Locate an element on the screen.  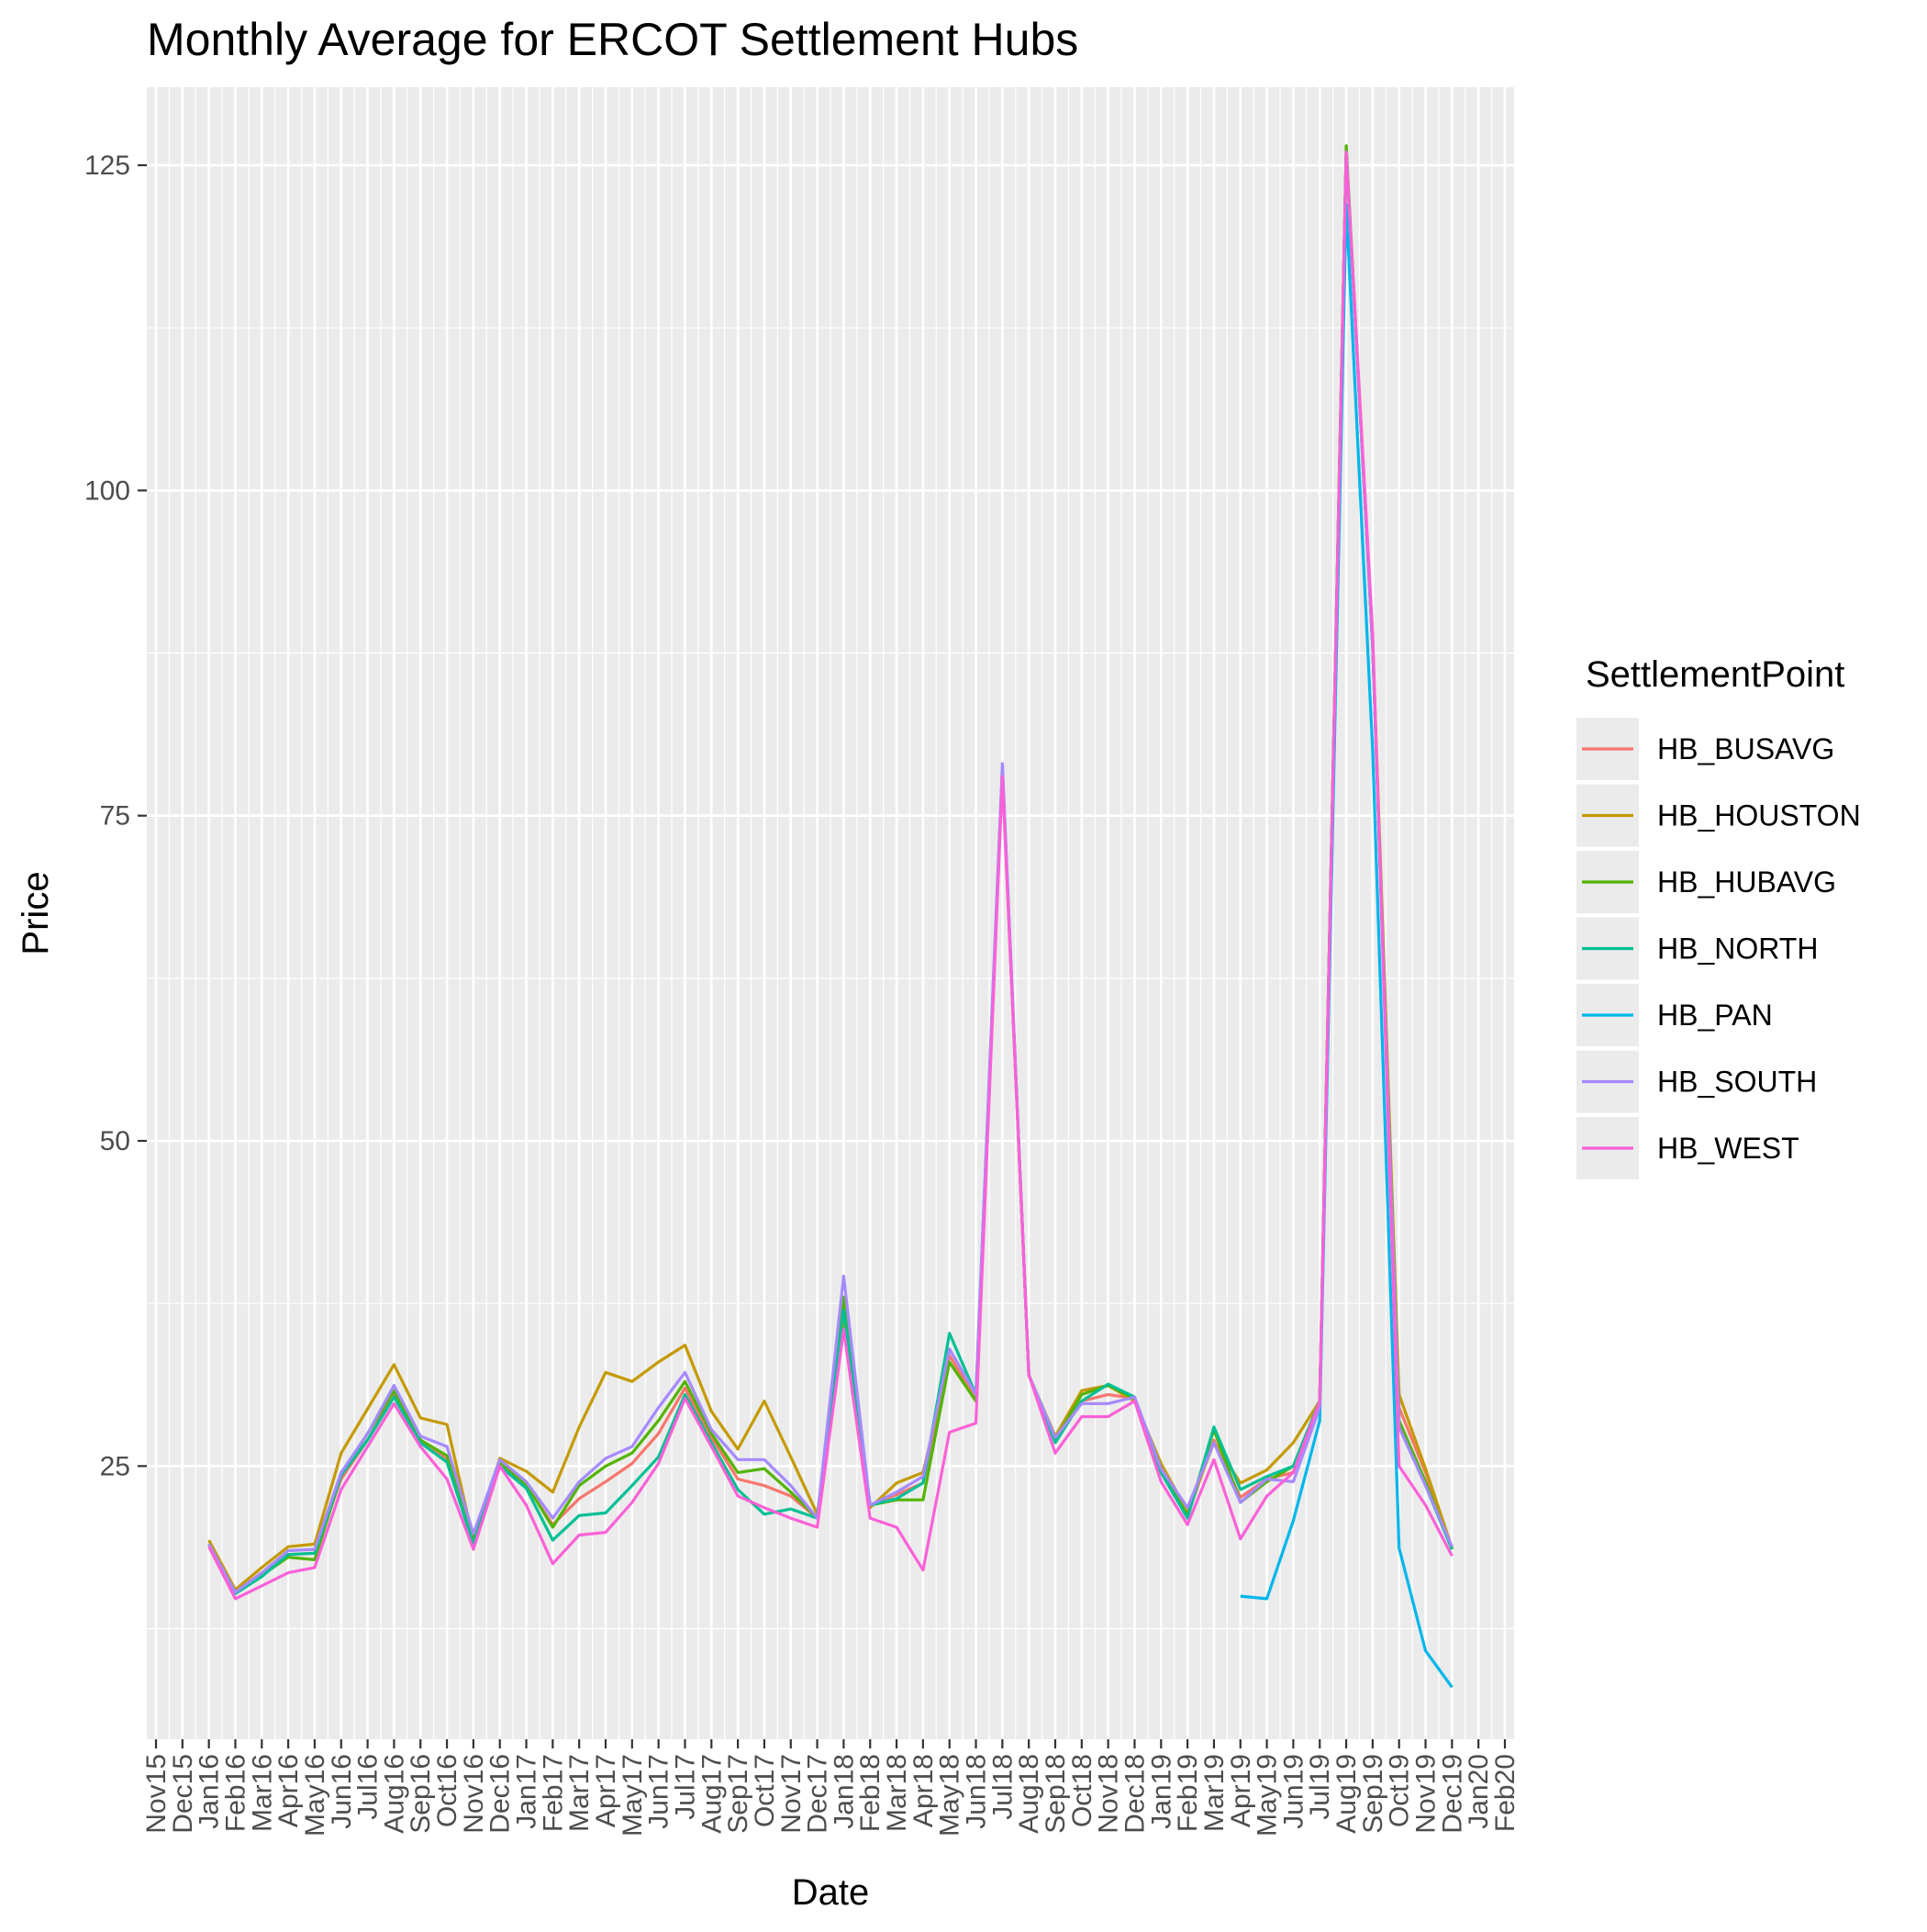
x-axis-title: Date is located at coordinates (831, 1892).